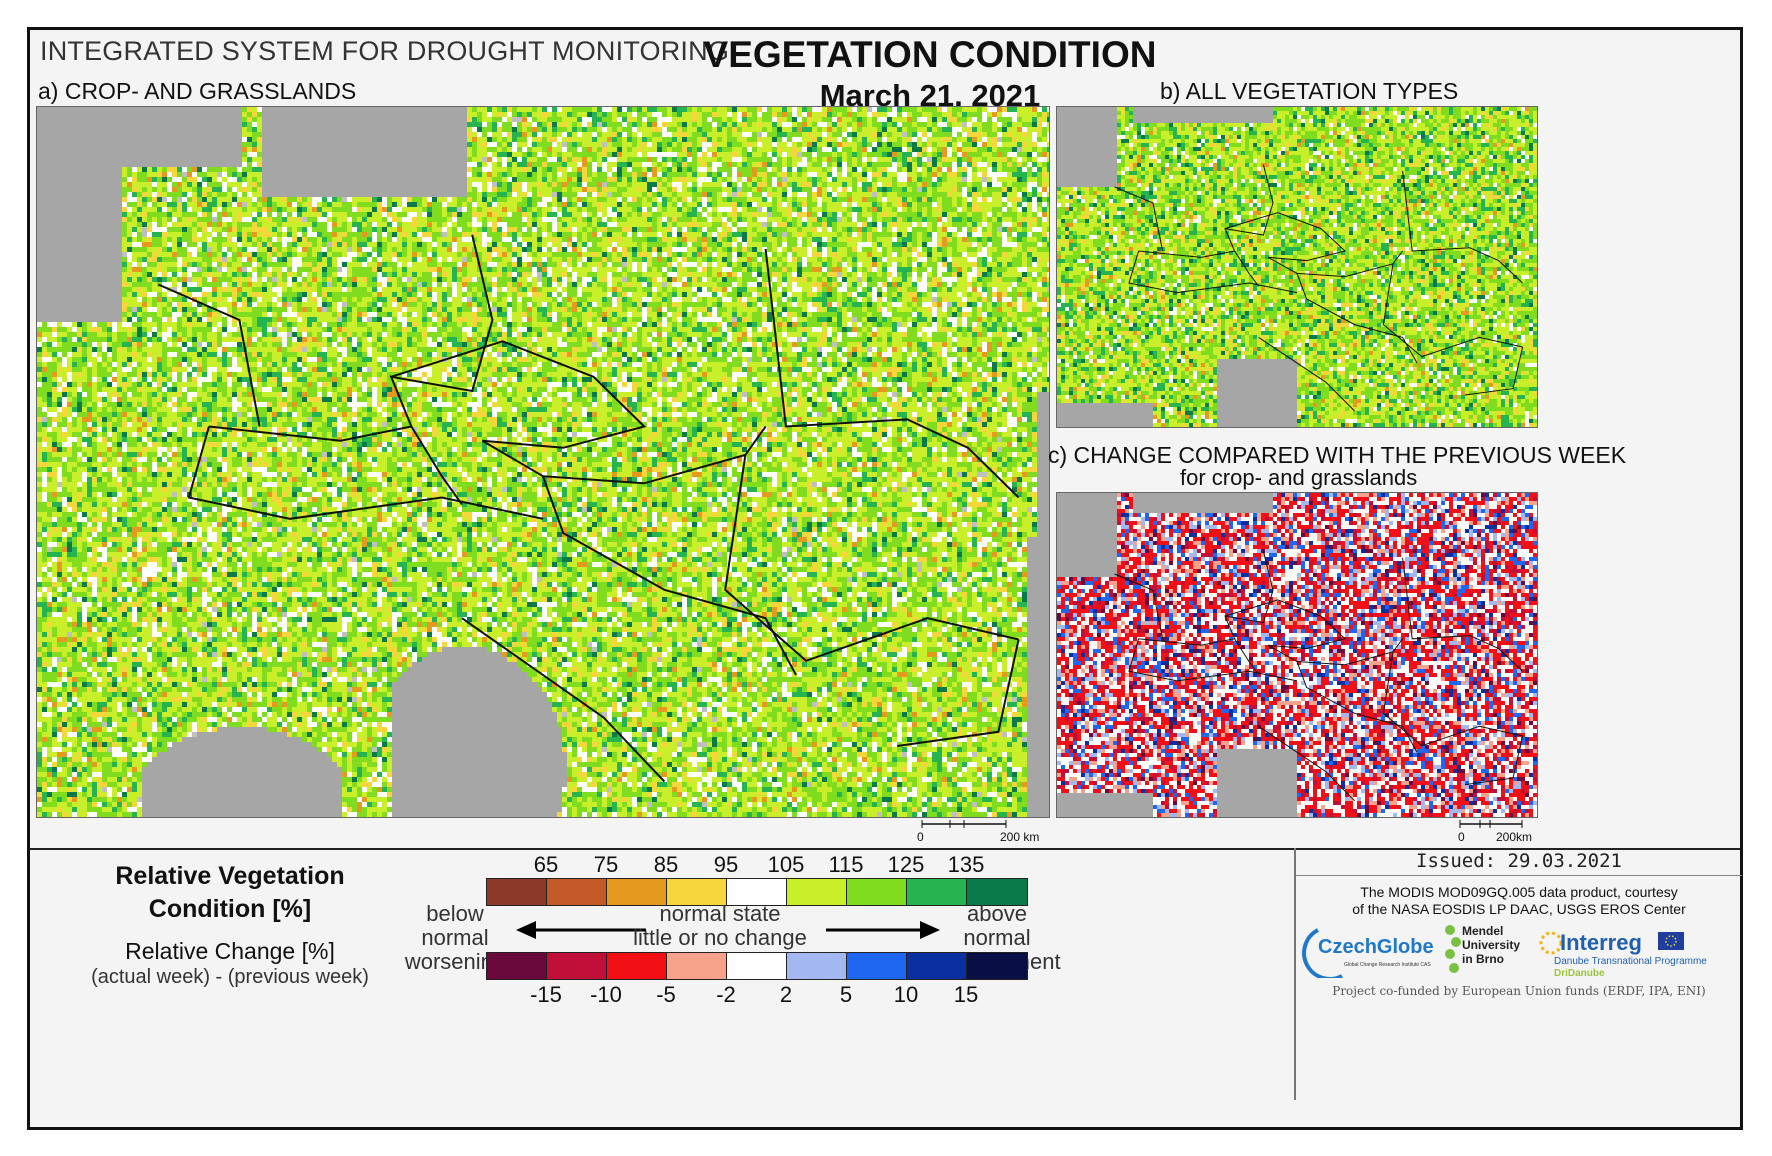 The image size is (1772, 1156). What do you see at coordinates (1491, 931) in the screenshot?
I see `mendel-line1: Mendel` at bounding box center [1491, 931].